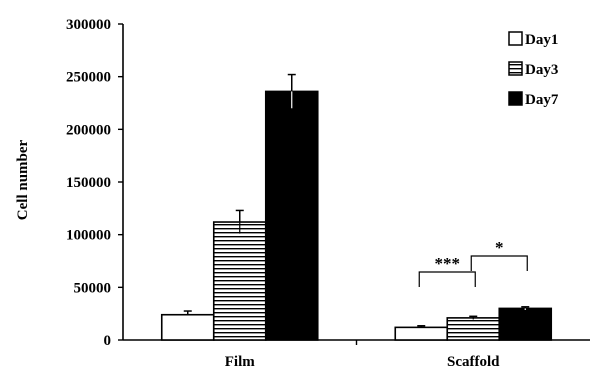 Image resolution: width=595 pixels, height=374 pixels. Describe the element at coordinates (187, 327) in the screenshot. I see `bar-day1-film` at that location.